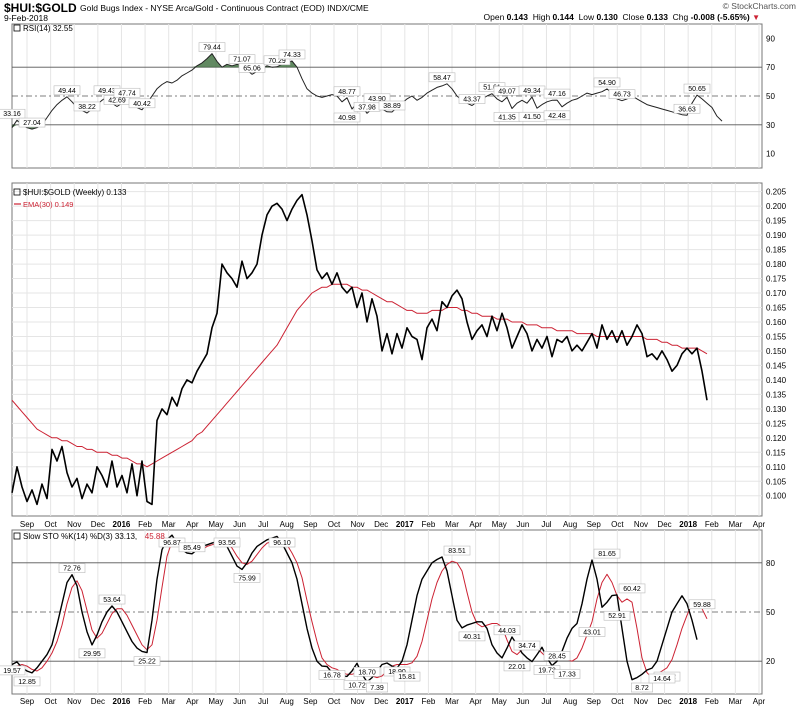 The height and width of the screenshot is (708, 800). What do you see at coordinates (48, 28) in the screenshot?
I see `rsi-legend: RSI(14) 32.55` at bounding box center [48, 28].